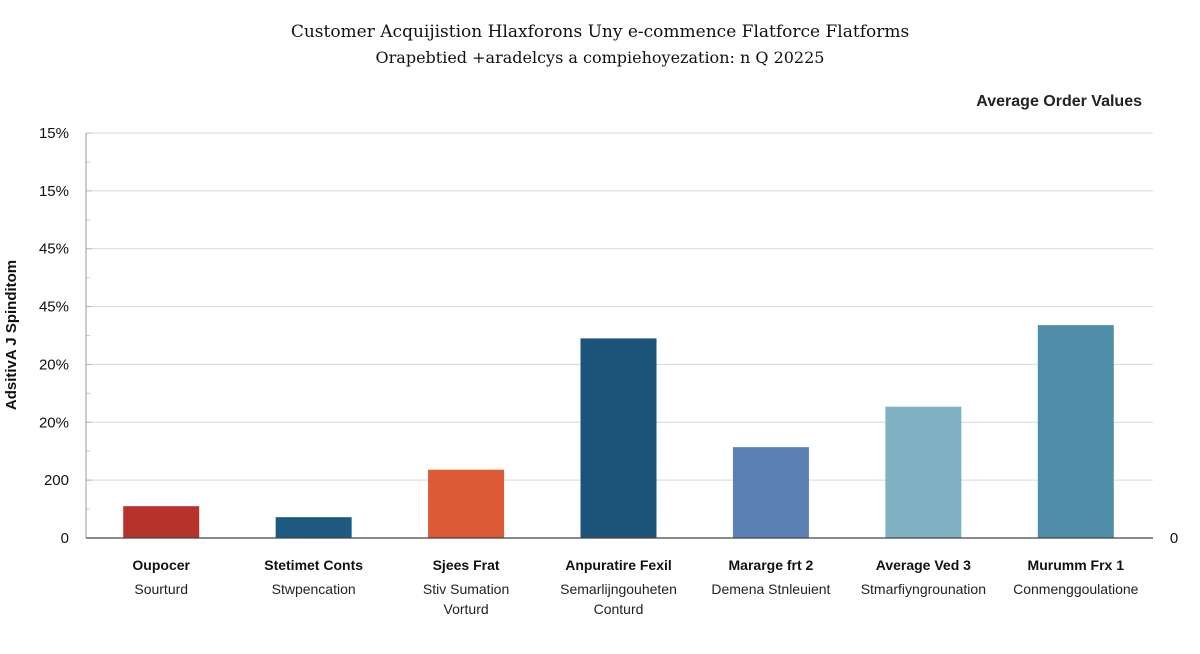  Describe the element at coordinates (618, 565) in the screenshot. I see `category-label: Anpuratire Fexil` at that location.